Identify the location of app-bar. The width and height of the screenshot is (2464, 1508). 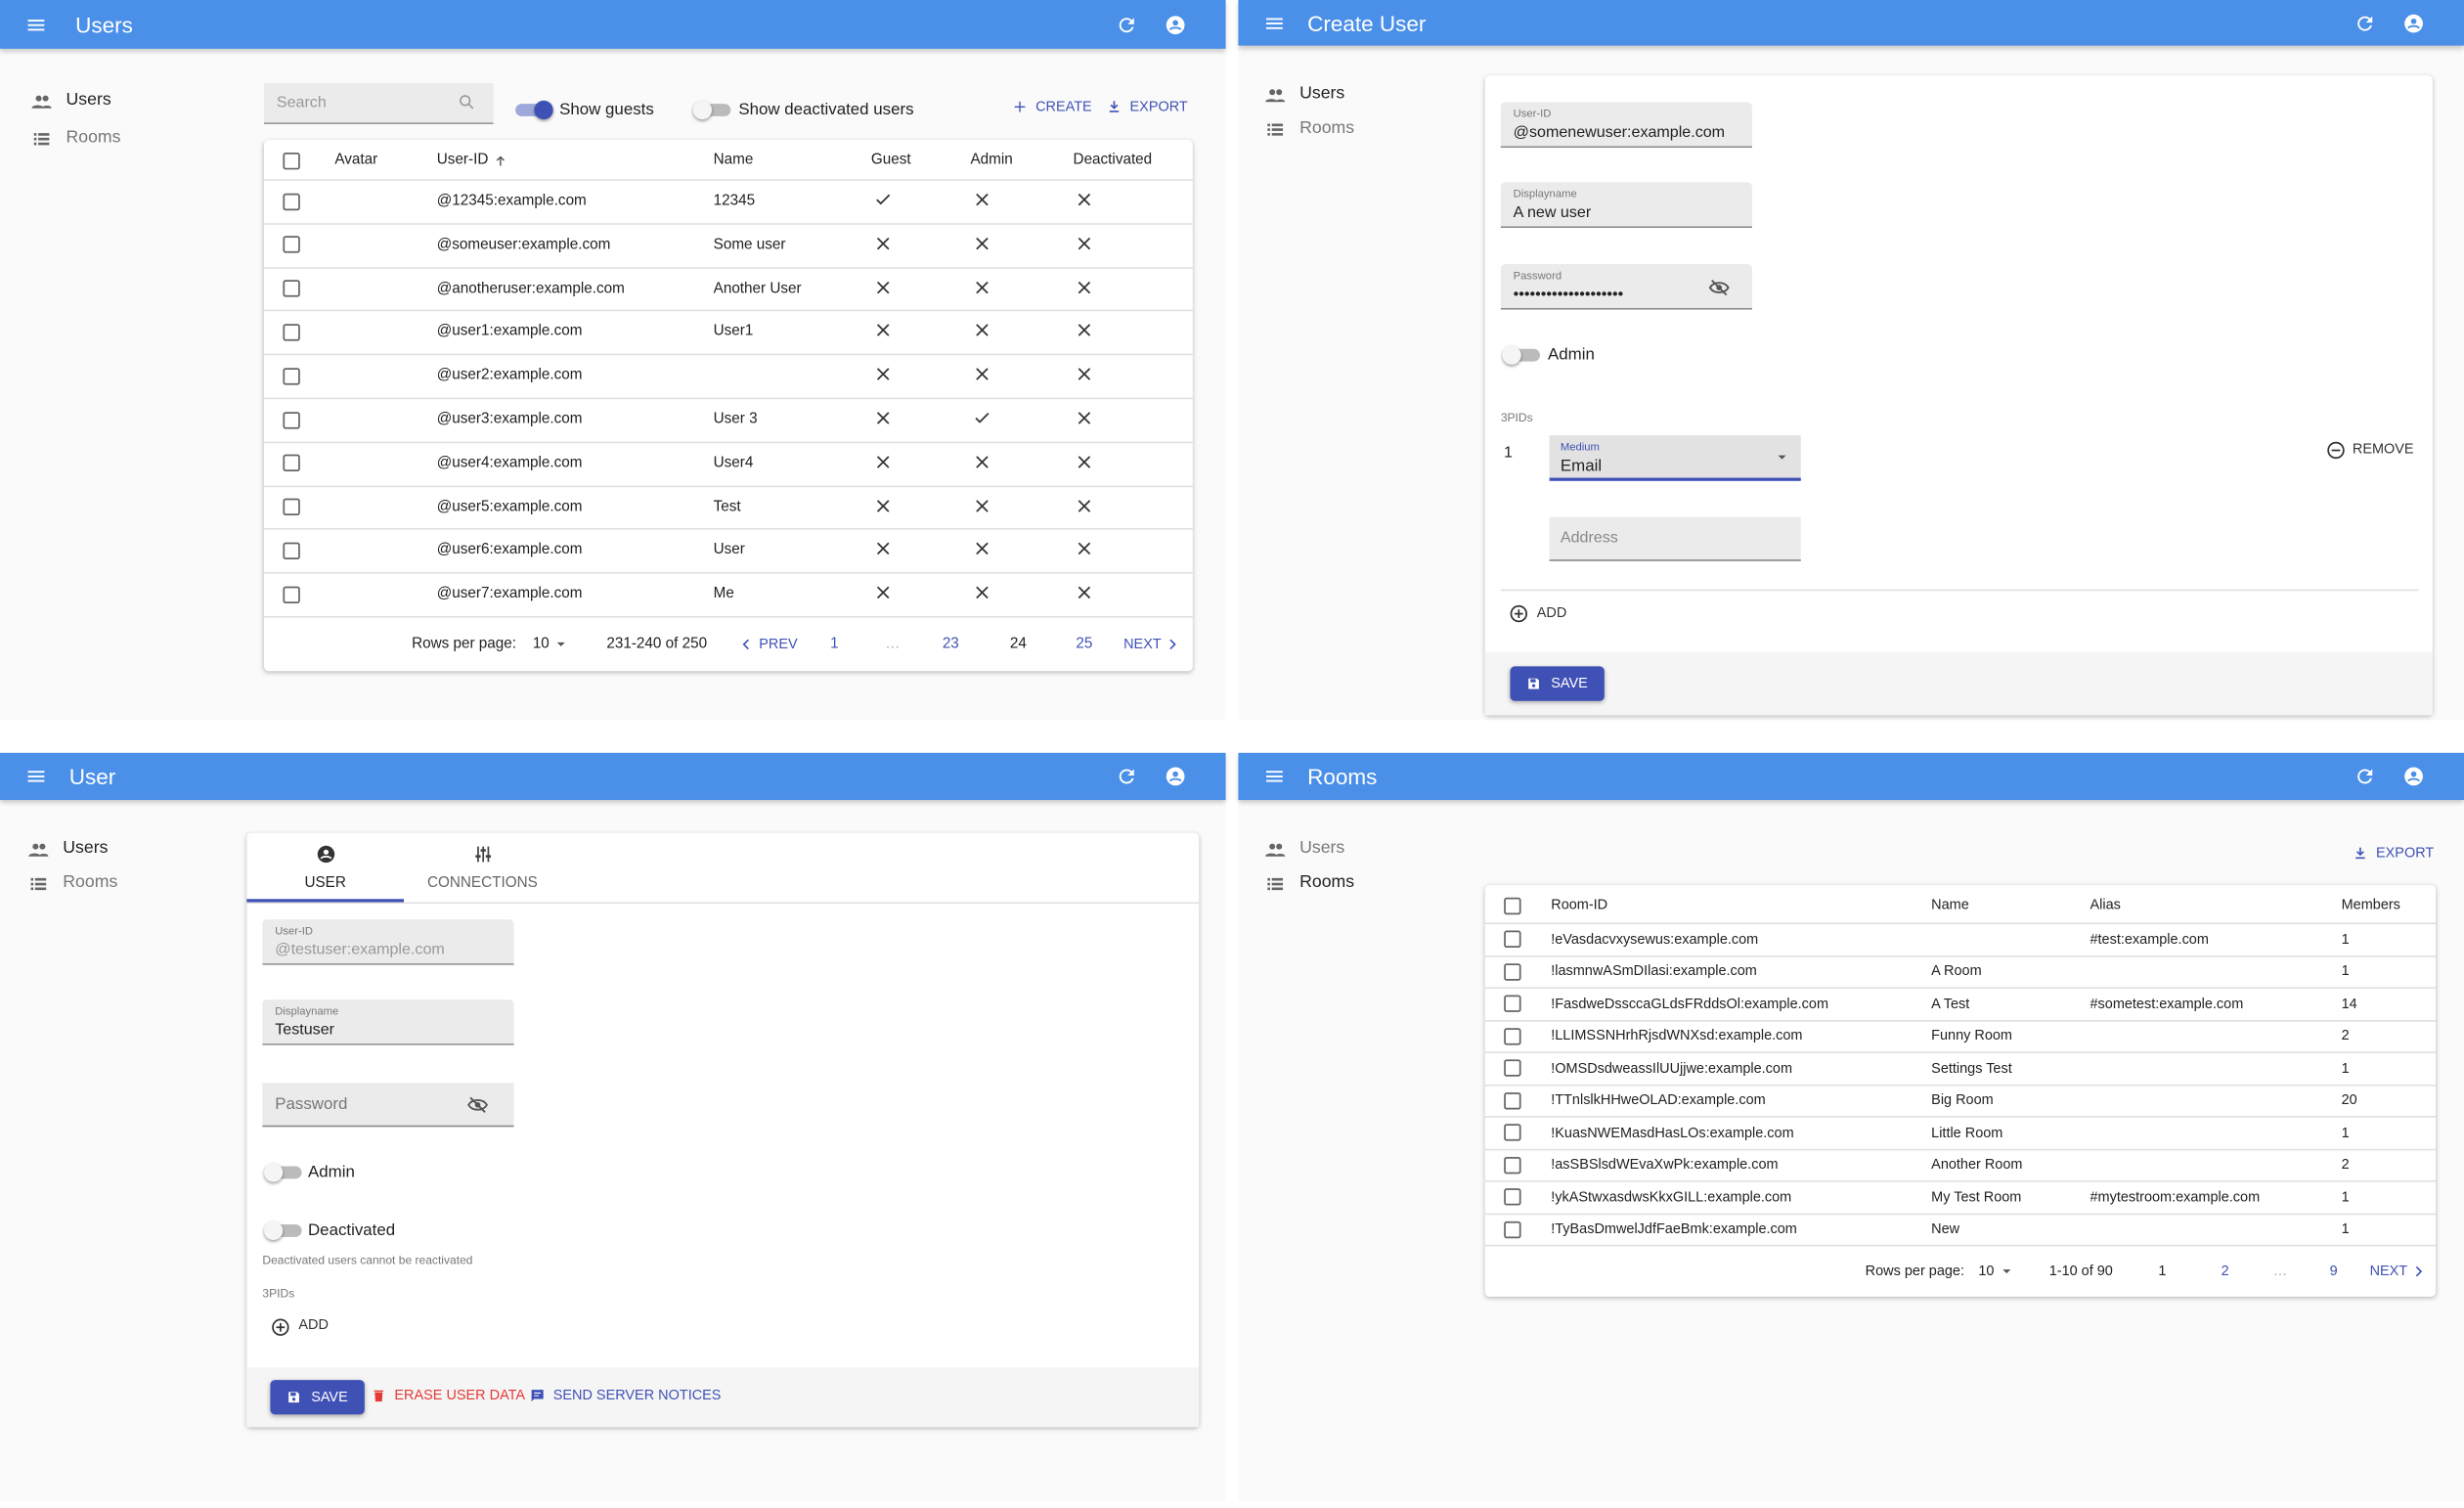
(1851, 776).